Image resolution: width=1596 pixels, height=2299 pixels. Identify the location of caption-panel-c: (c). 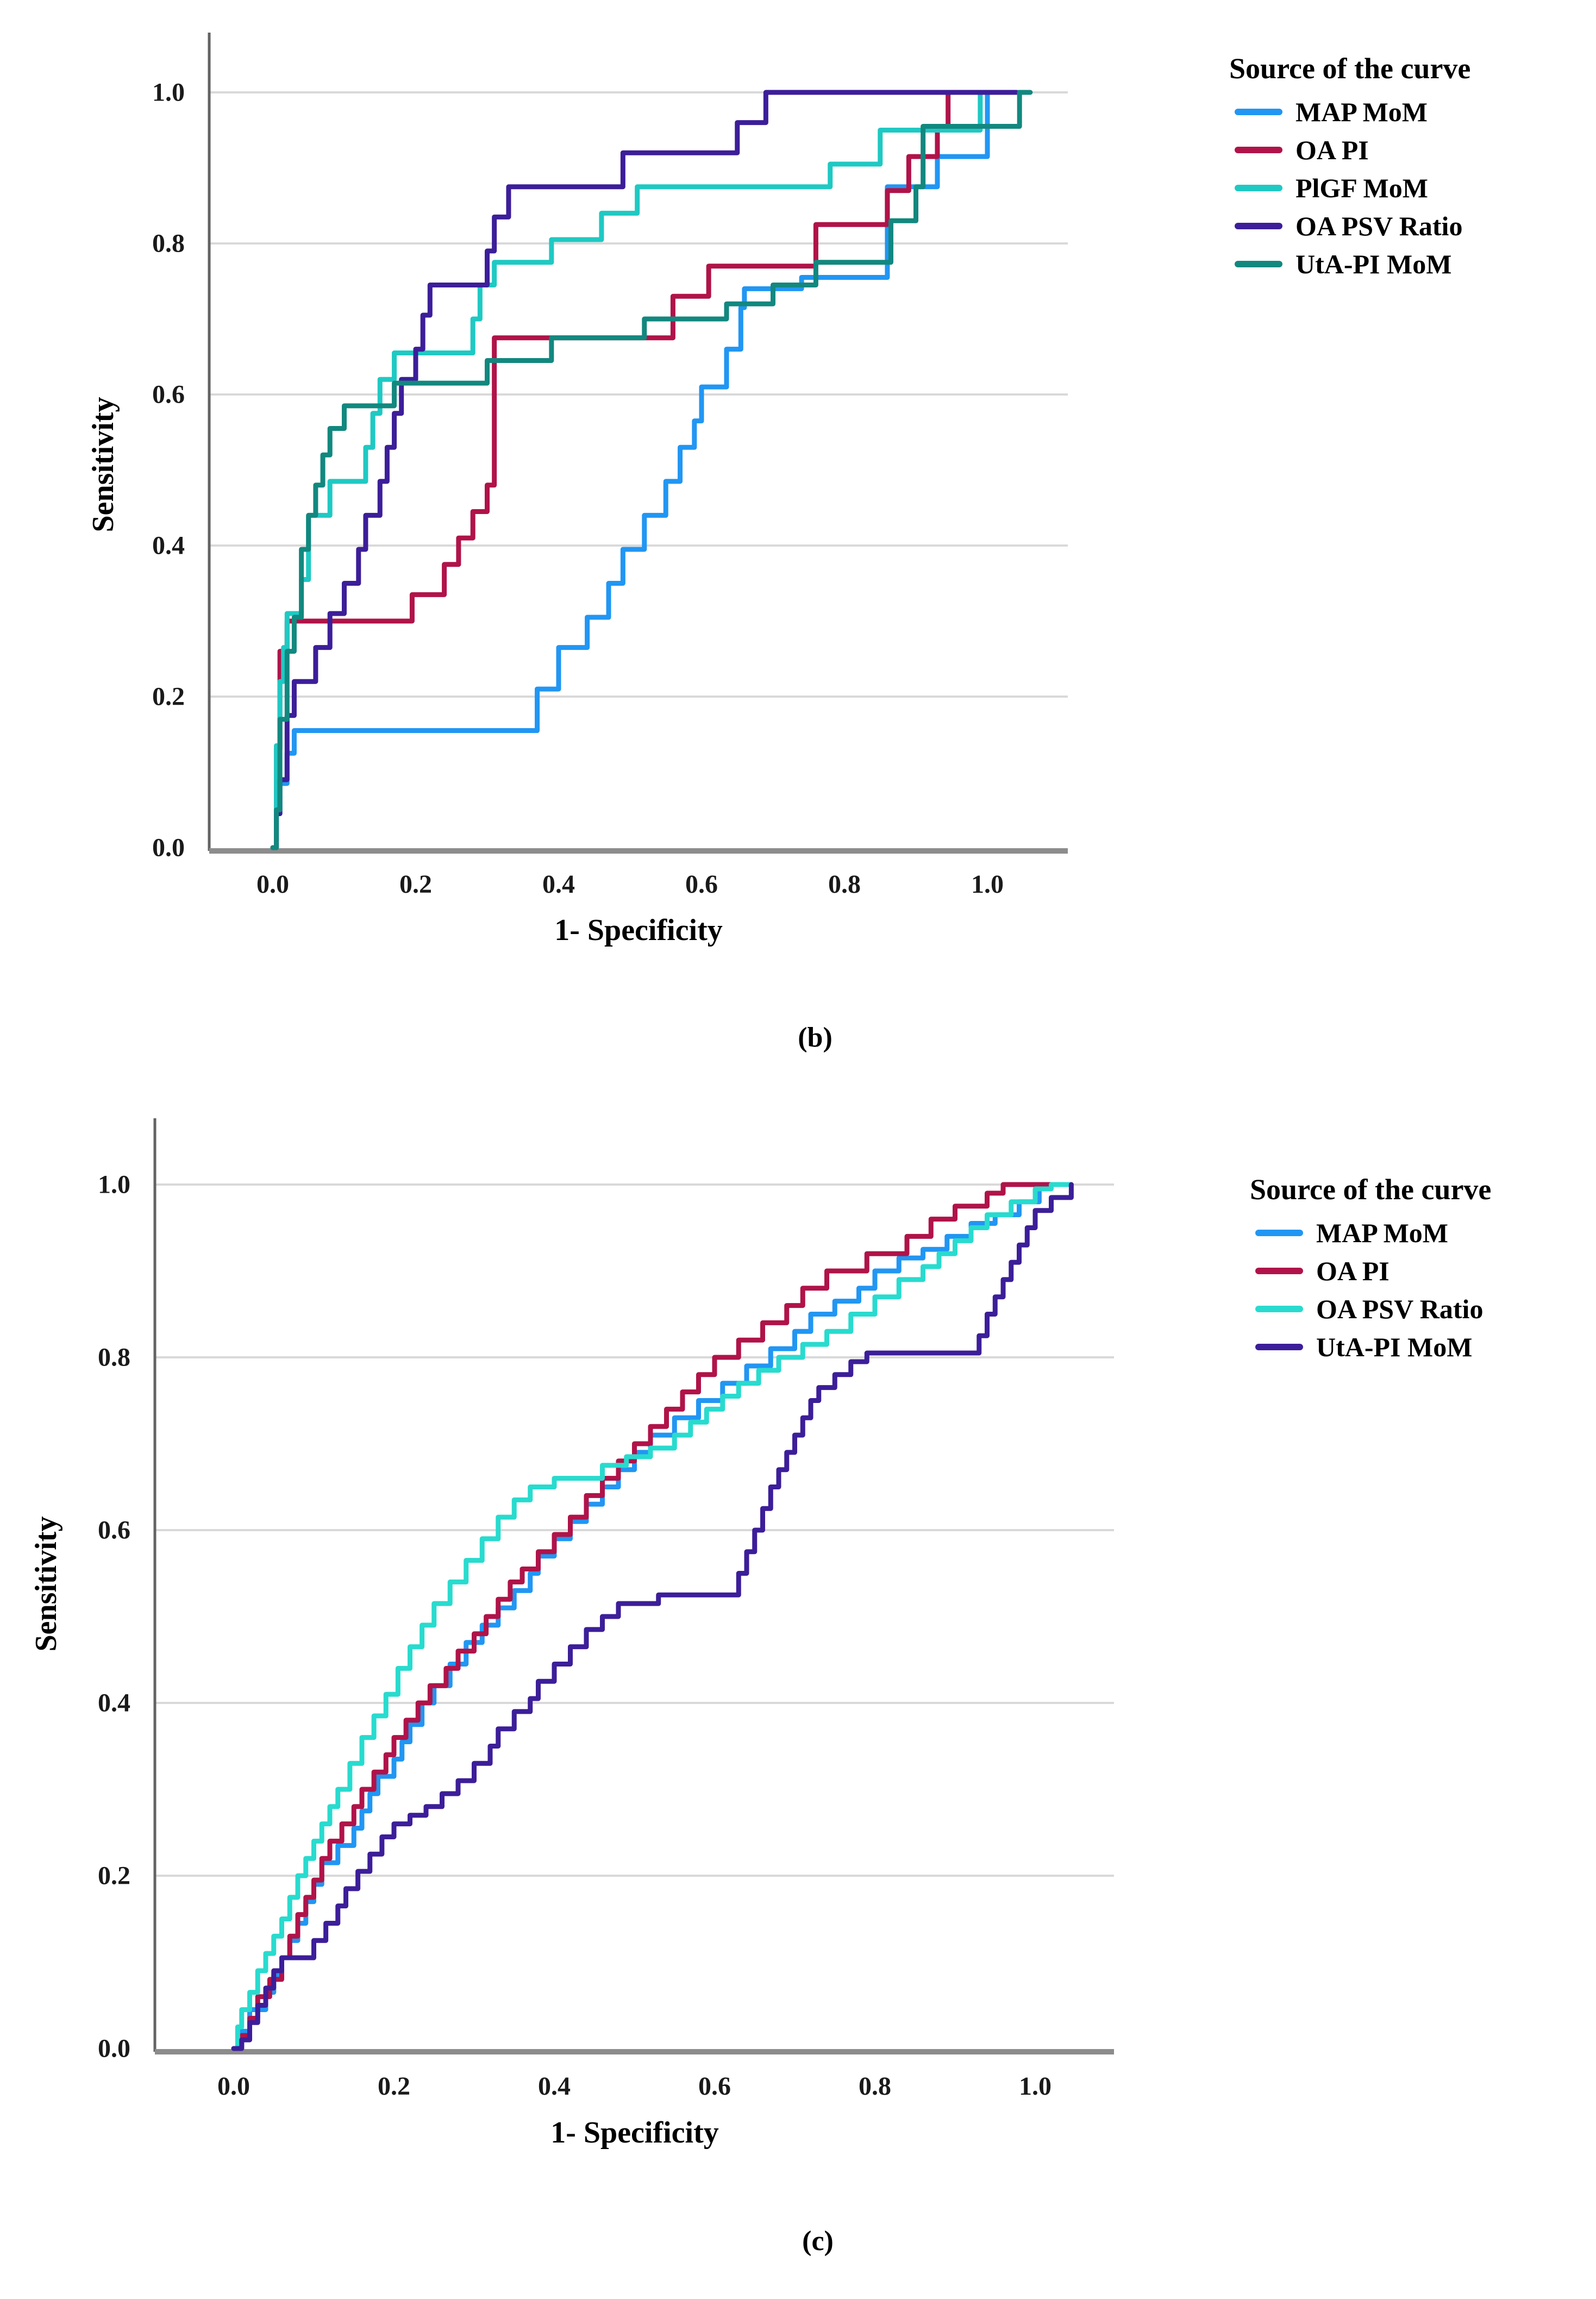
(818, 2241).